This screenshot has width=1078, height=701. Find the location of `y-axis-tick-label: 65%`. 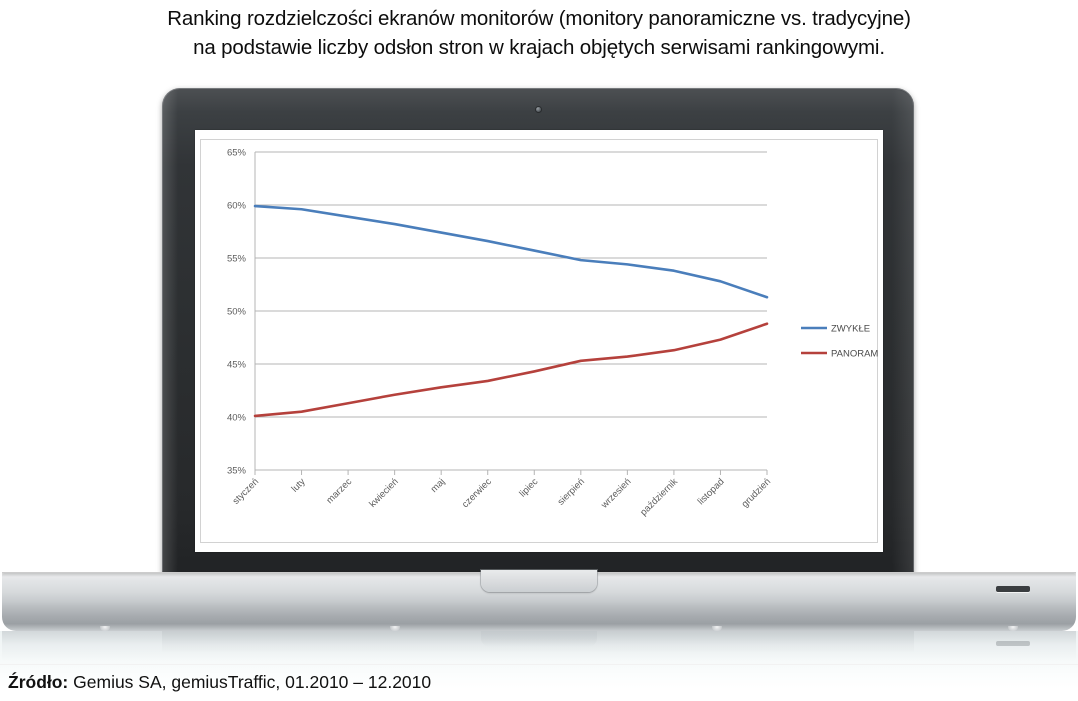

y-axis-tick-label: 65% is located at coordinates (237, 152).